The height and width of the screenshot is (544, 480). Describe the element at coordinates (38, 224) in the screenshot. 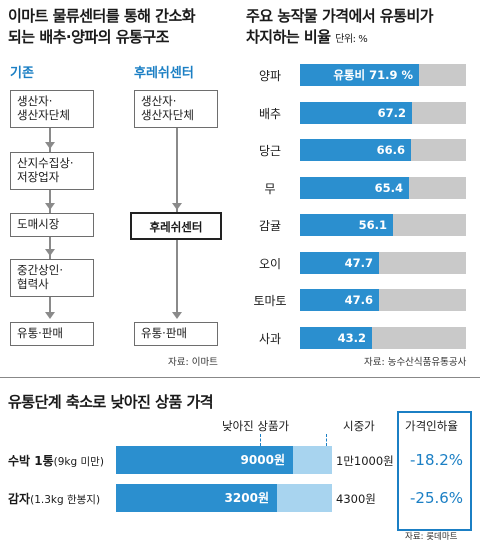

I see `legacy-step-wholesale-line1: 도매시장` at that location.